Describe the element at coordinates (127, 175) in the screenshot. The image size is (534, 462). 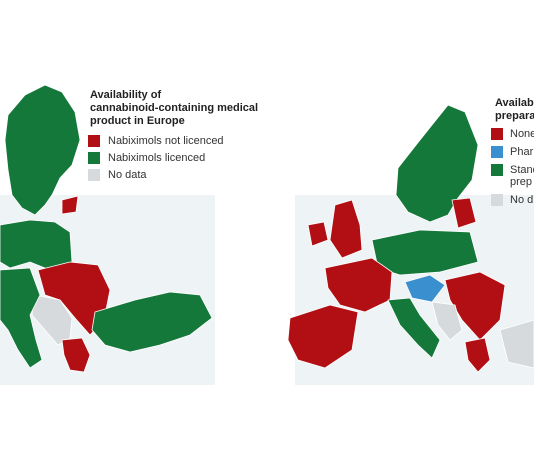
I see `legend-label: No data` at that location.